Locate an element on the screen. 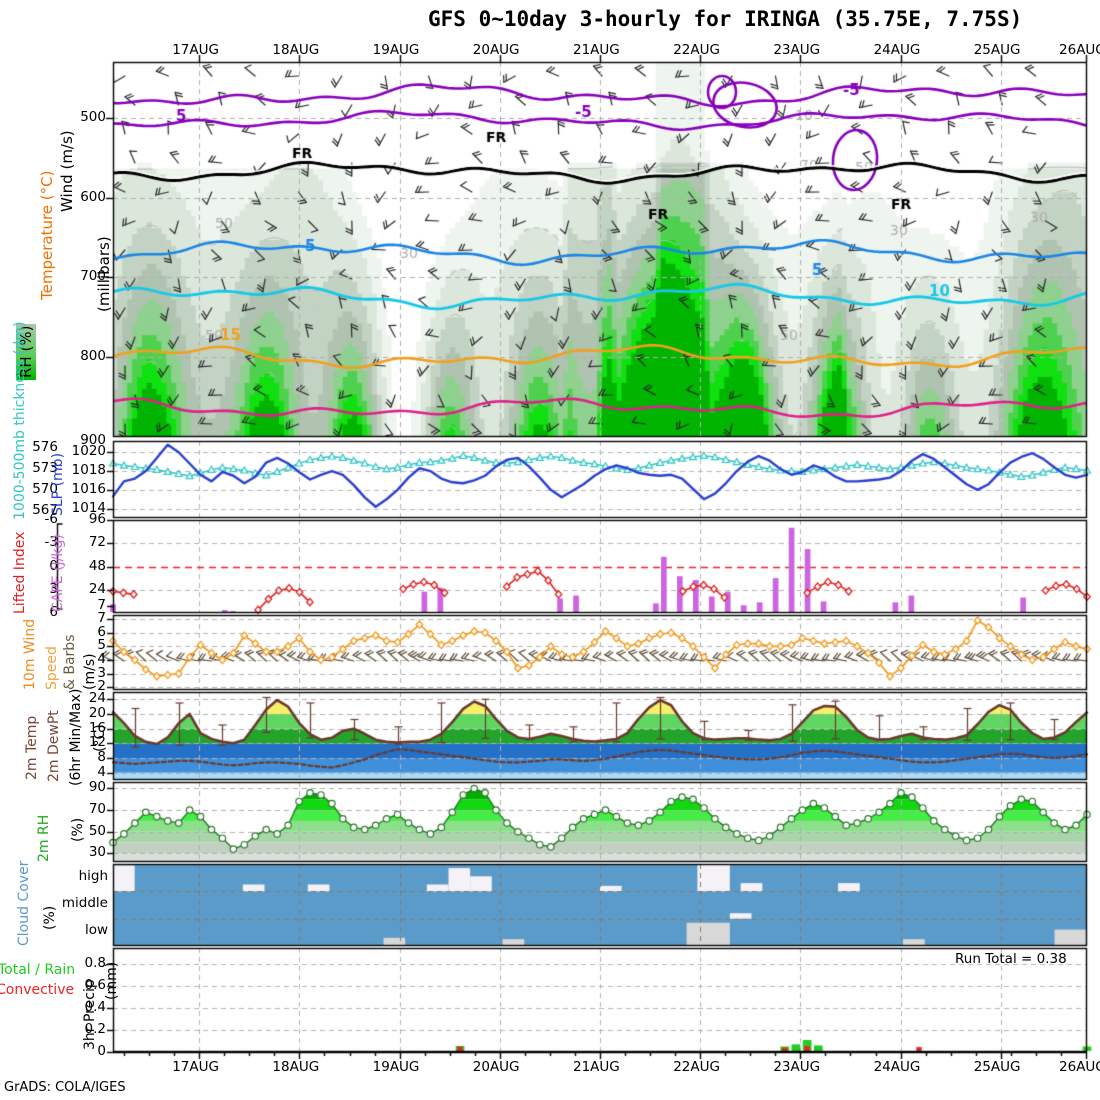 The image size is (1100, 1100). temp2m-axis-title: 2m Temp is located at coordinates (32, 747).